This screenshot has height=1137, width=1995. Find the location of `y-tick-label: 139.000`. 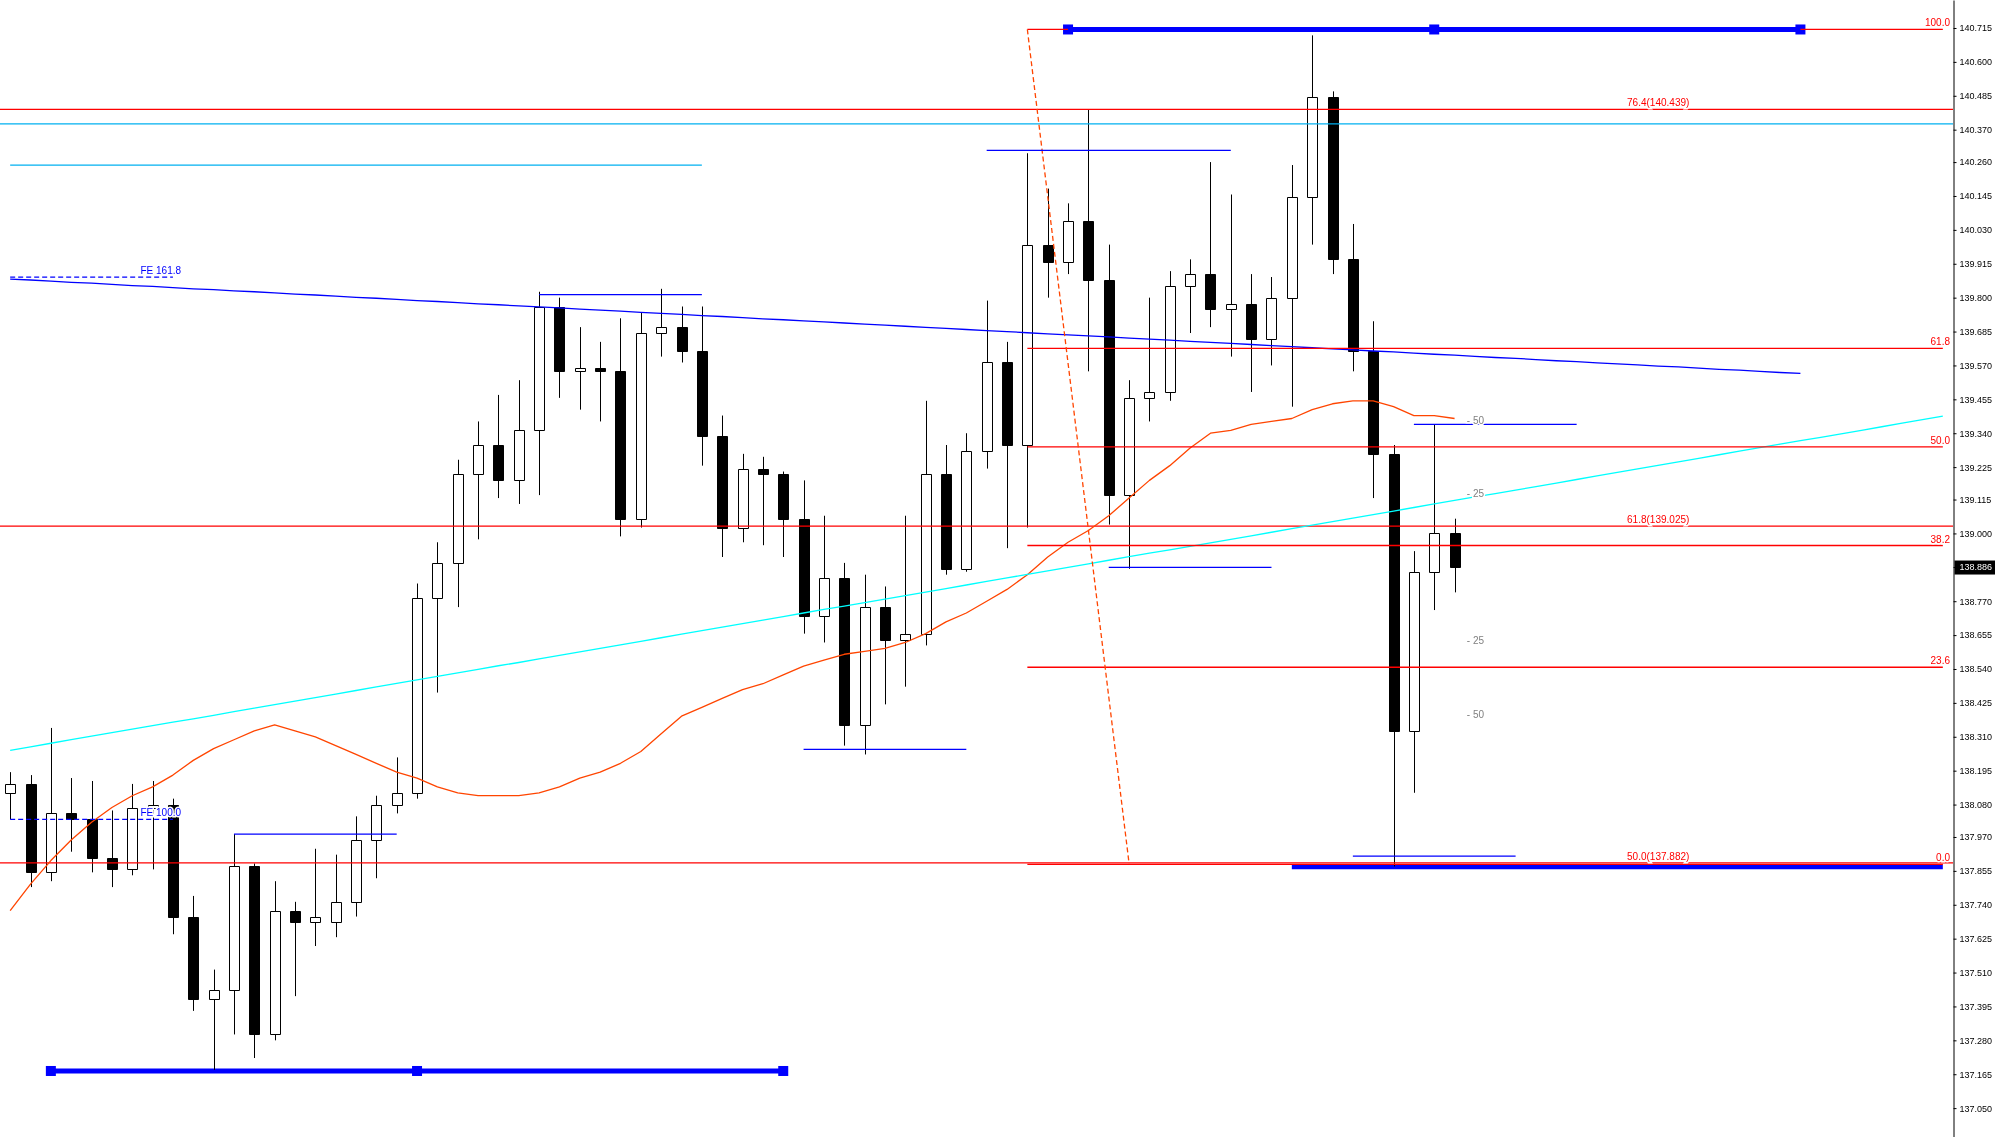

y-tick-label: 139.000 is located at coordinates (1976, 533).